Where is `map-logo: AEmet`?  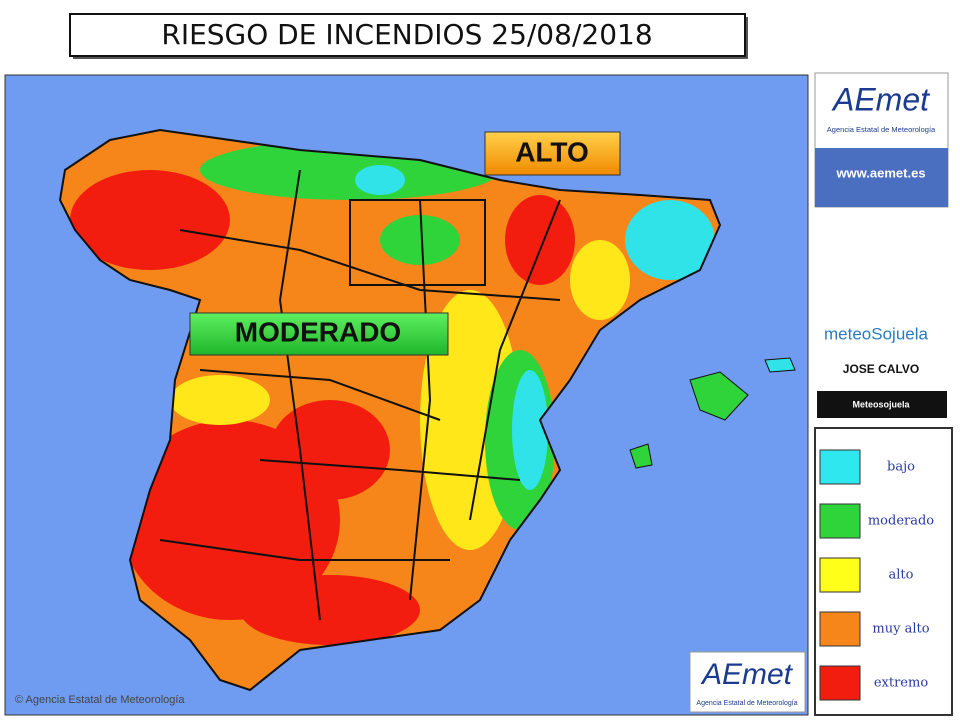
map-logo: AEmet is located at coordinates (747, 674).